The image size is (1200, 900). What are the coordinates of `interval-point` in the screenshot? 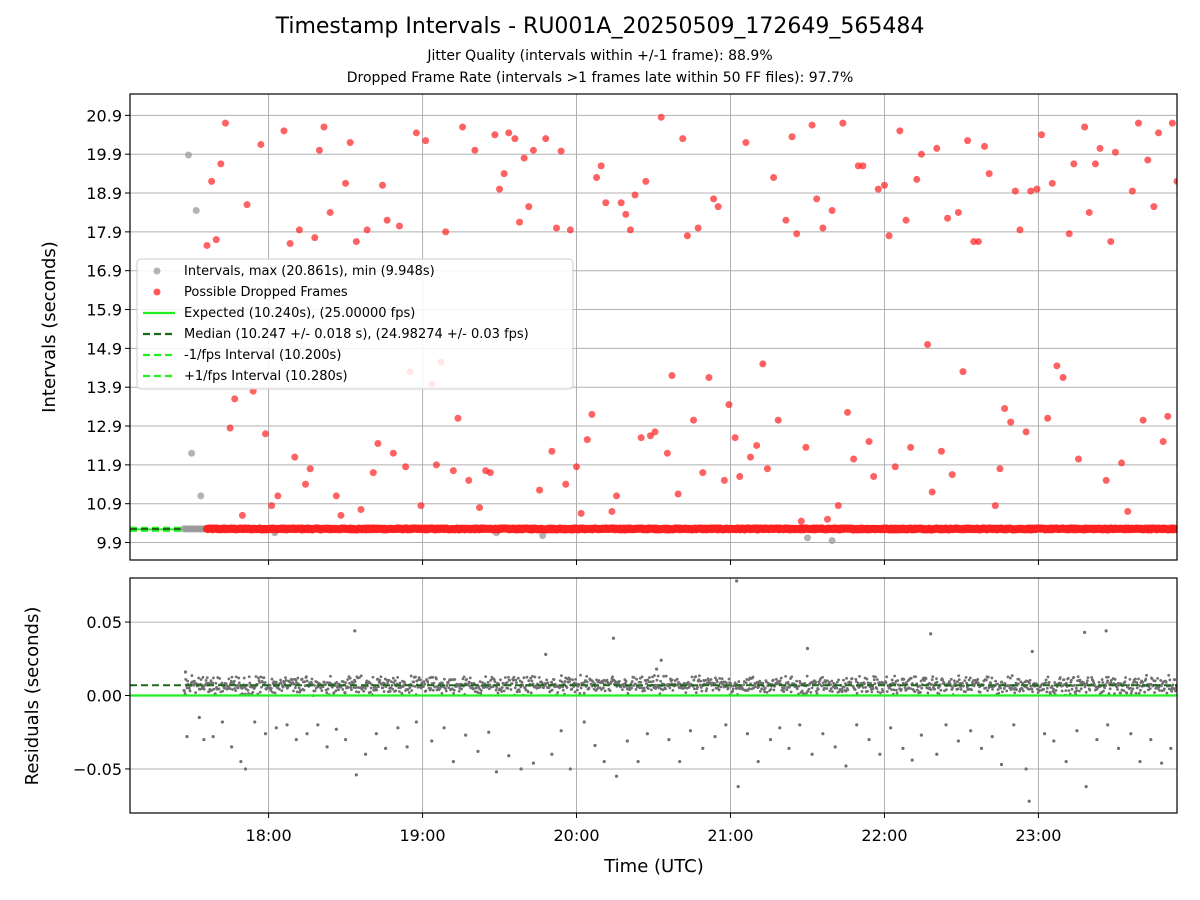 It's located at (807, 538).